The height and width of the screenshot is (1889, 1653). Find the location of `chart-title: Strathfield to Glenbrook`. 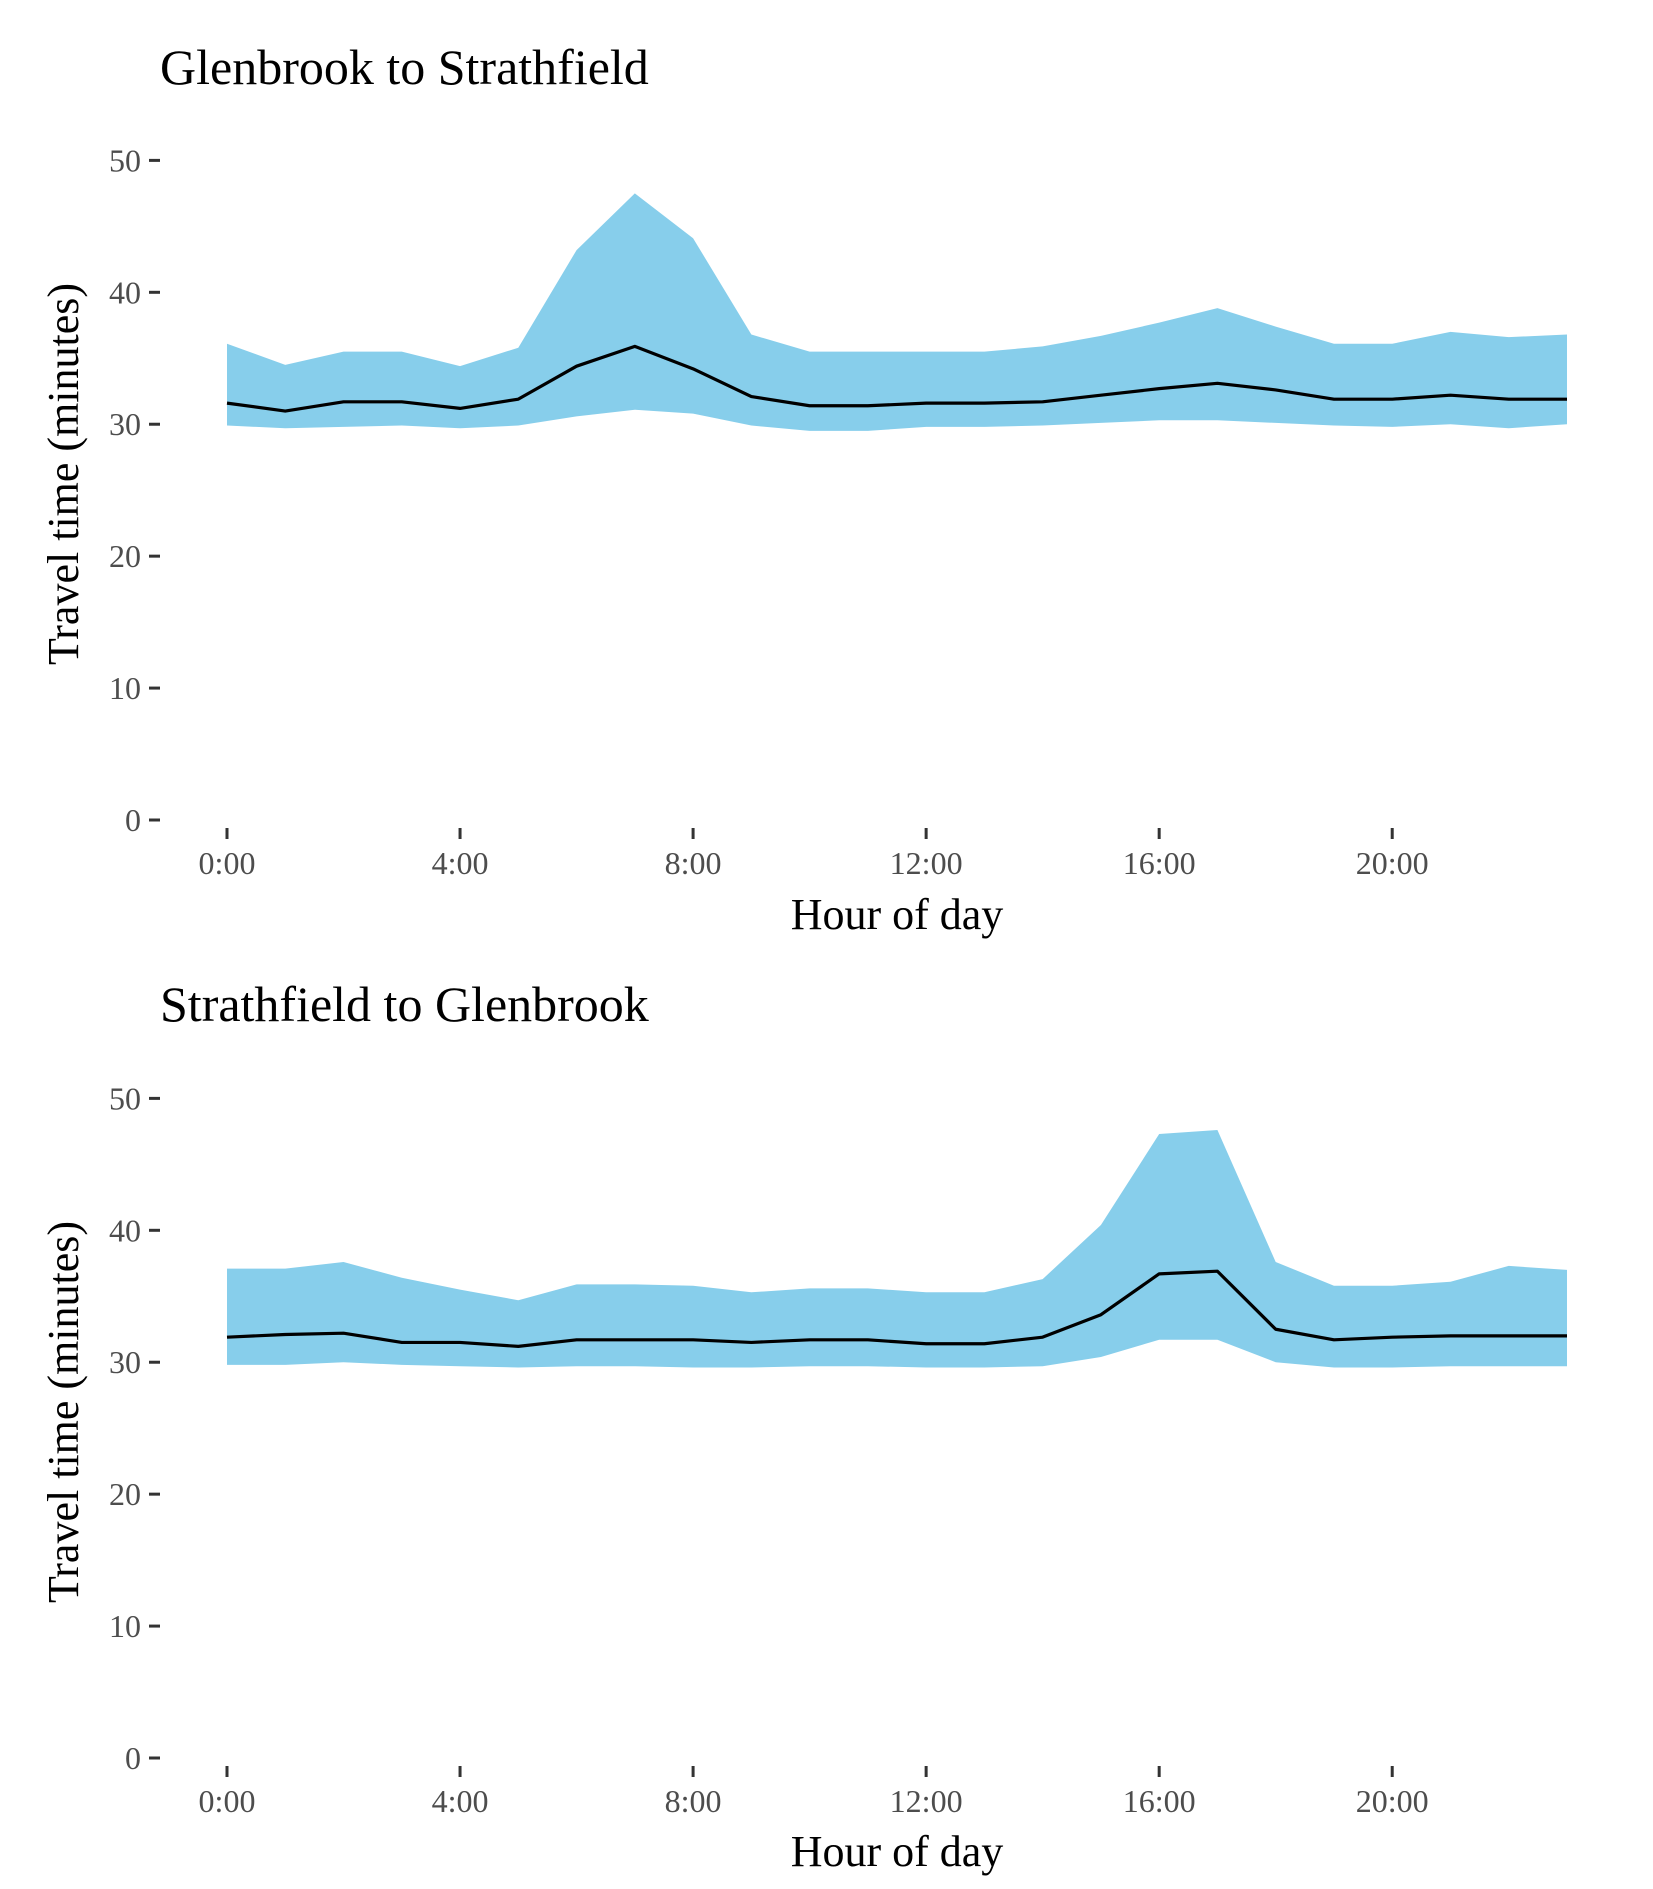

chart-title: Strathfield to Glenbrook is located at coordinates (404, 1004).